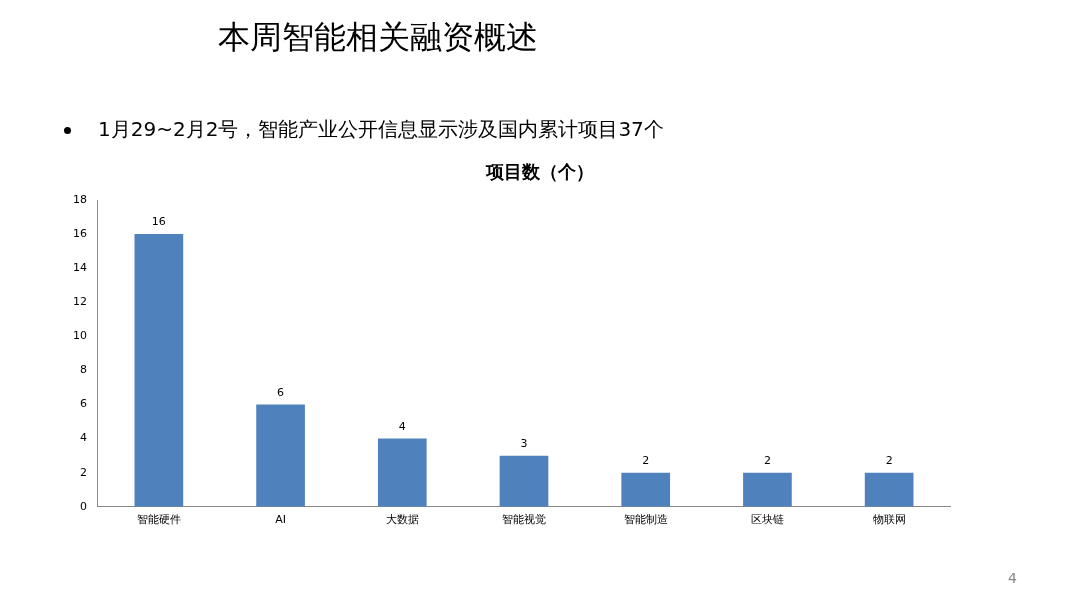 The width and height of the screenshot is (1080, 608). What do you see at coordinates (80, 199) in the screenshot?
I see `y-tick-label: 18` at bounding box center [80, 199].